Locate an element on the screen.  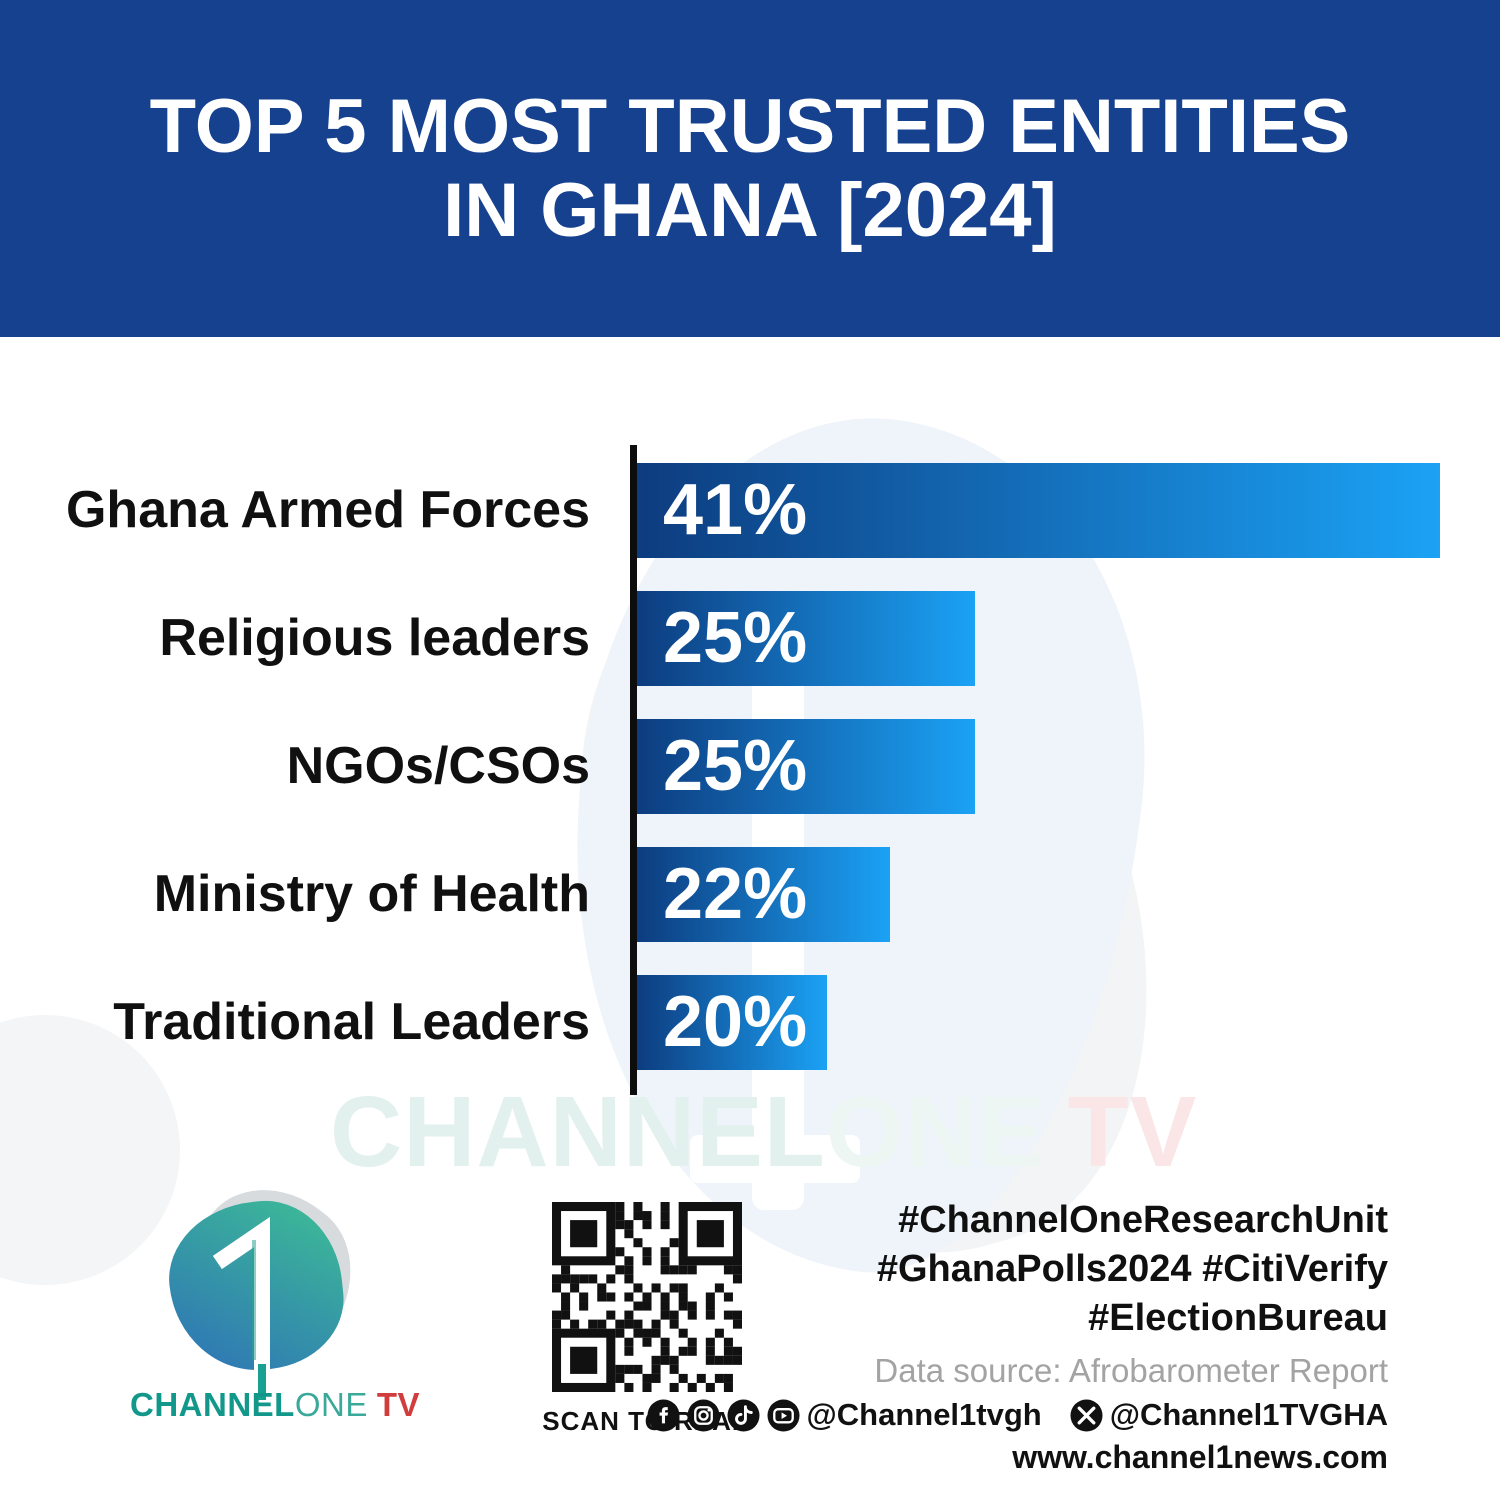
hashtag-line-3: #ElectionBureau is located at coordinates (1238, 1318).